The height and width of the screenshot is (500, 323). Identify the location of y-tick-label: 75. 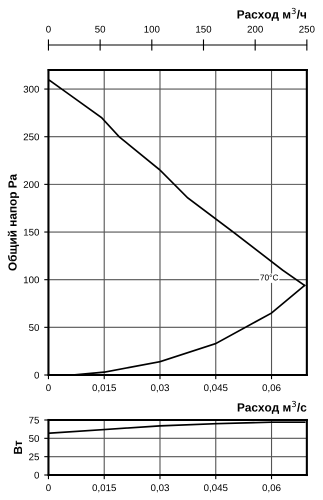
(34, 420).